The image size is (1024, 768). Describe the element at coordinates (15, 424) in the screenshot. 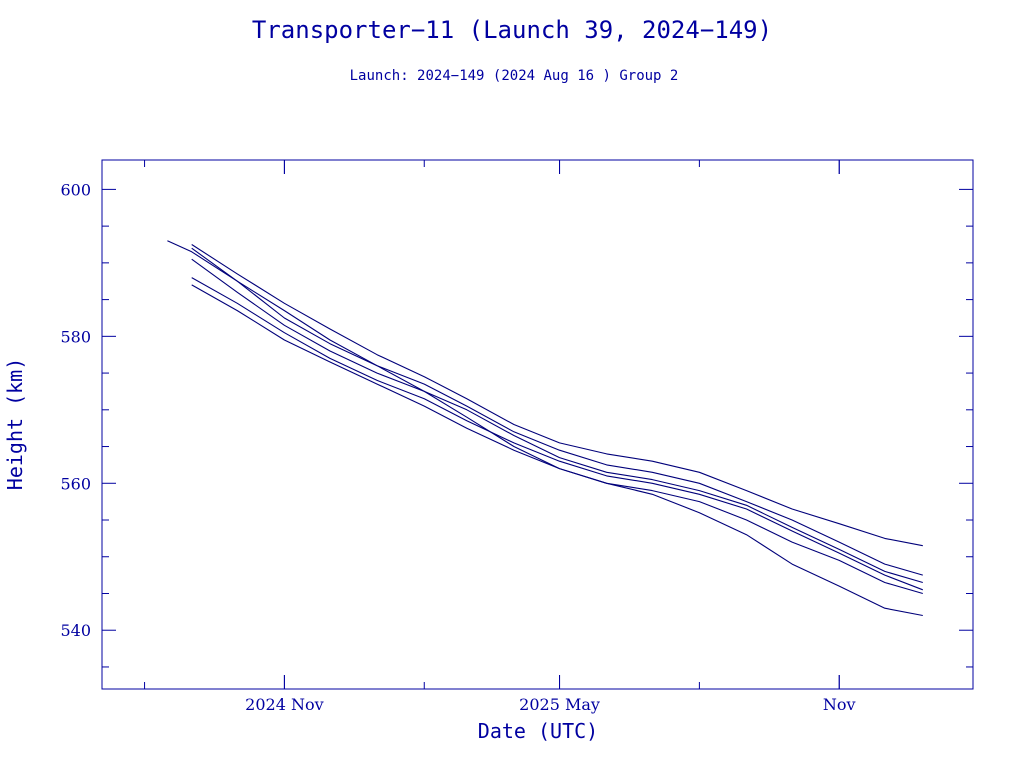

I see `y-axis-label: Height (km)` at that location.